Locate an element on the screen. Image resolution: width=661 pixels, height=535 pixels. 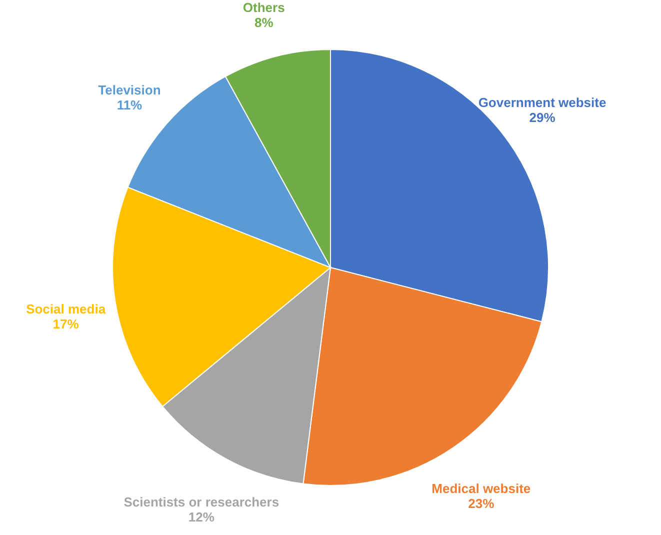
data-label: 12% is located at coordinates (201, 516).